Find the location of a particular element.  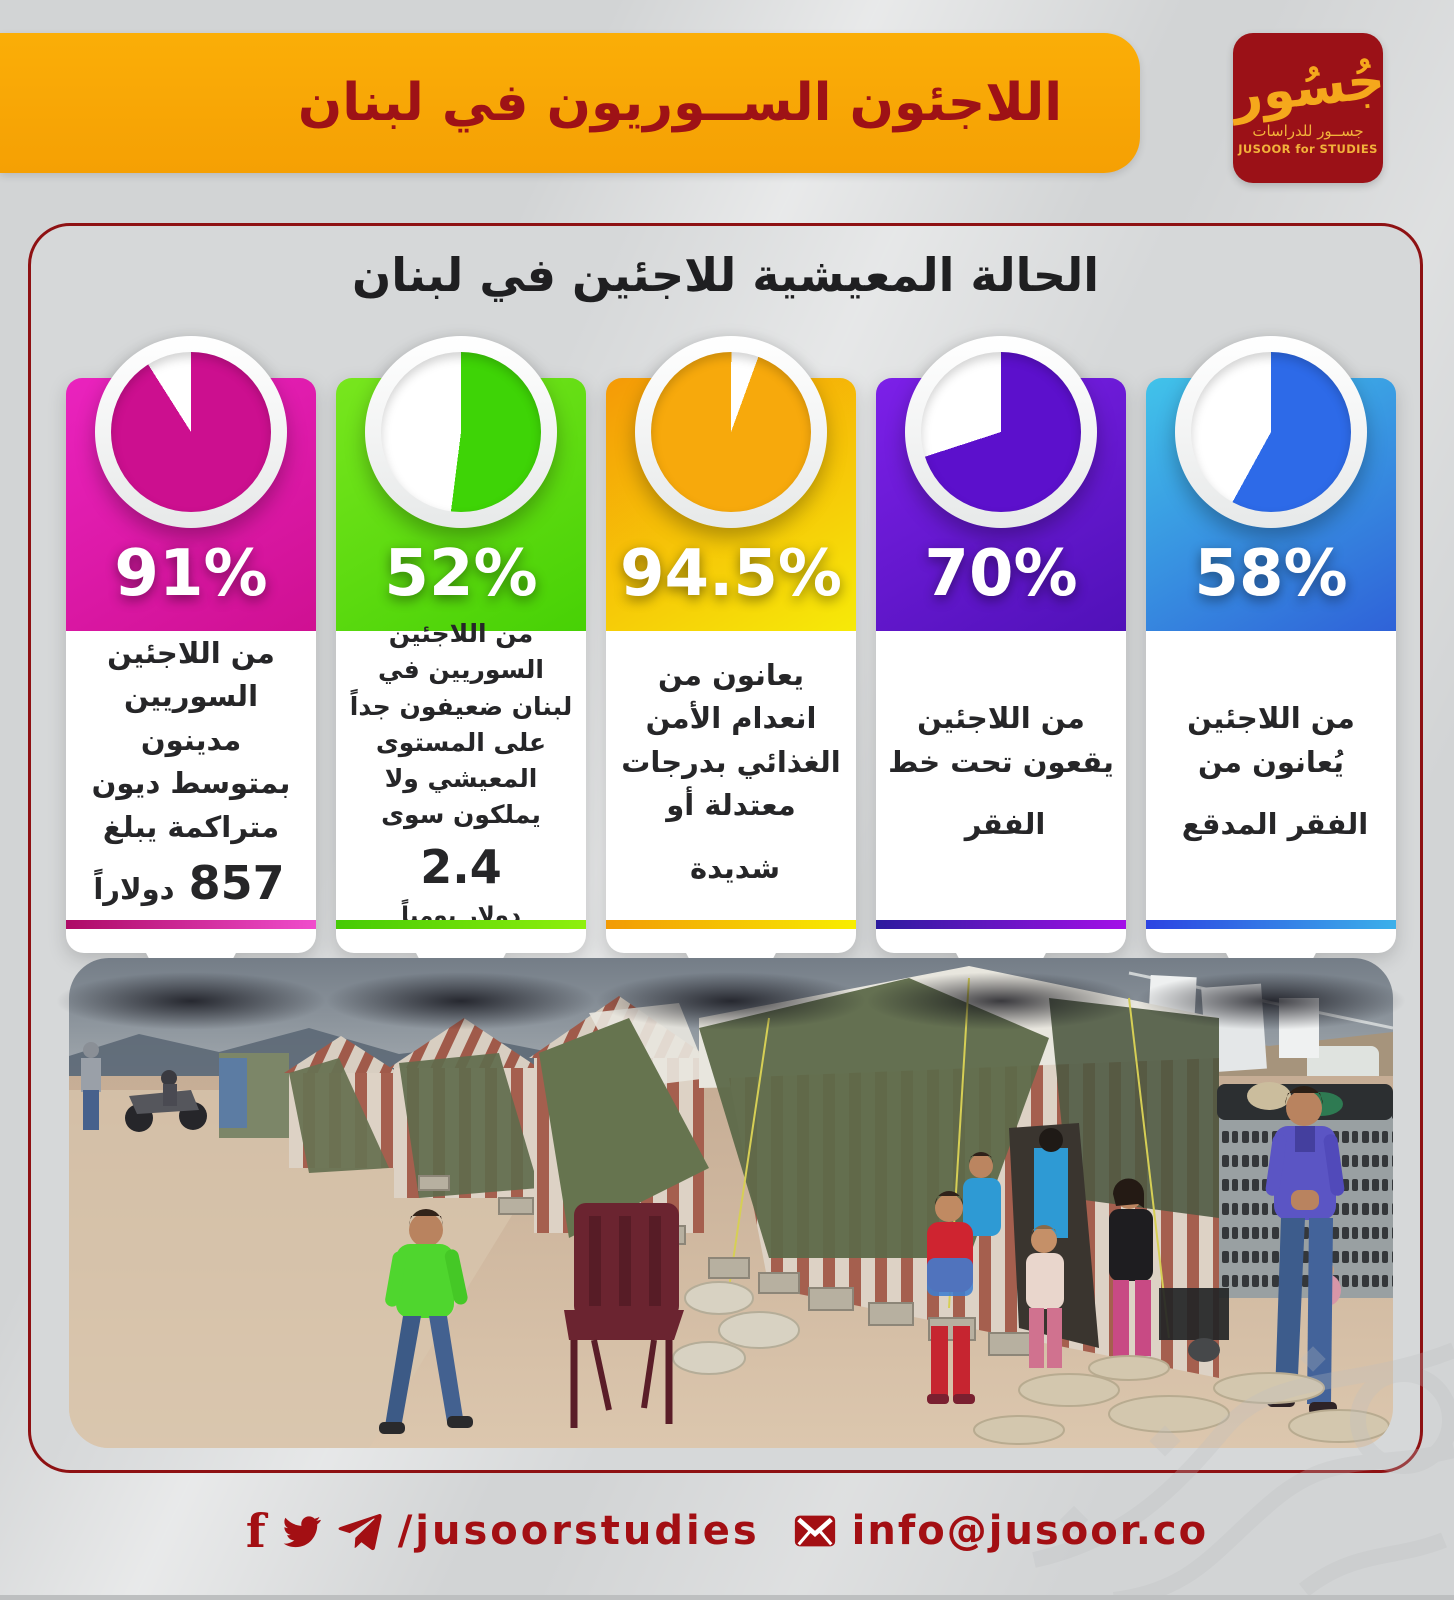

logo-name-english: JUSOOR for STUDIES is located at coordinates (1308, 149).